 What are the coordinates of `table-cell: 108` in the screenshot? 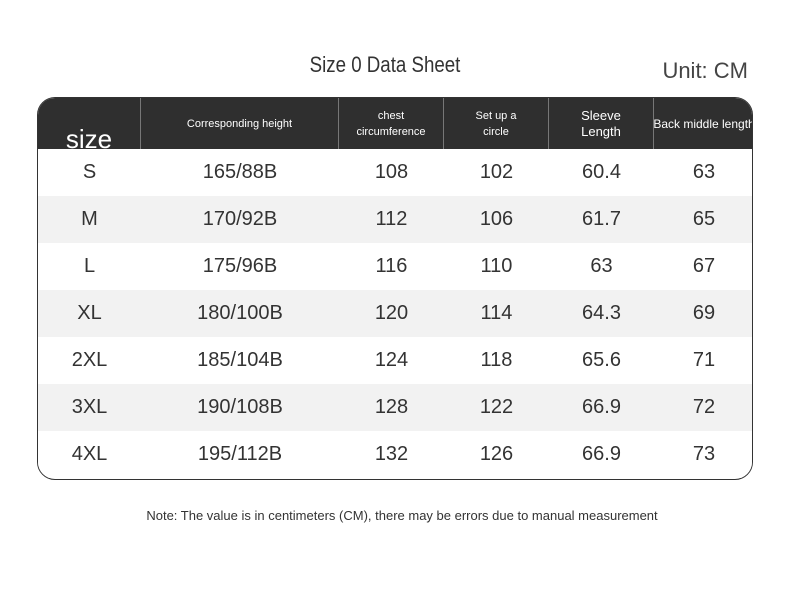 It's located at (391, 172).